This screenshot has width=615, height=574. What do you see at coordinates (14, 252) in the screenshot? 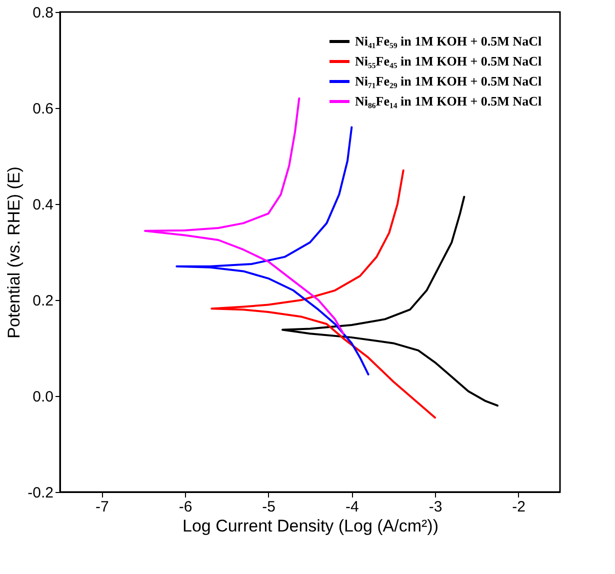
I see `y-axis-title: Potential (vs. RHE) (E)` at bounding box center [14, 252].